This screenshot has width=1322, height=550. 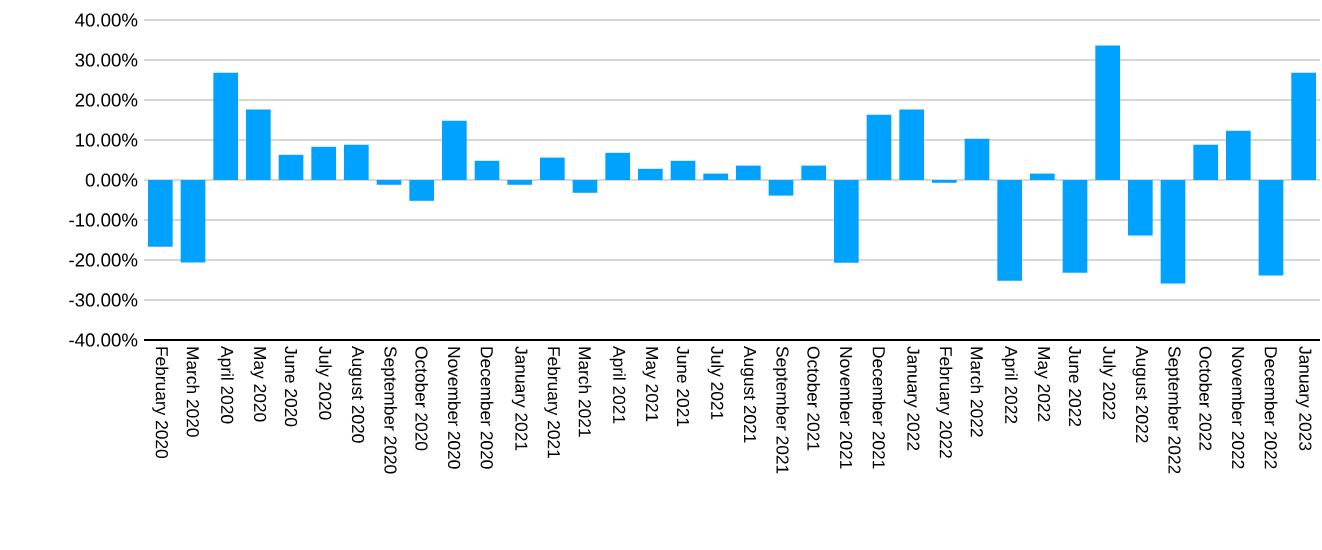 I want to click on x-tick-label: December 2020, so click(x=487, y=408).